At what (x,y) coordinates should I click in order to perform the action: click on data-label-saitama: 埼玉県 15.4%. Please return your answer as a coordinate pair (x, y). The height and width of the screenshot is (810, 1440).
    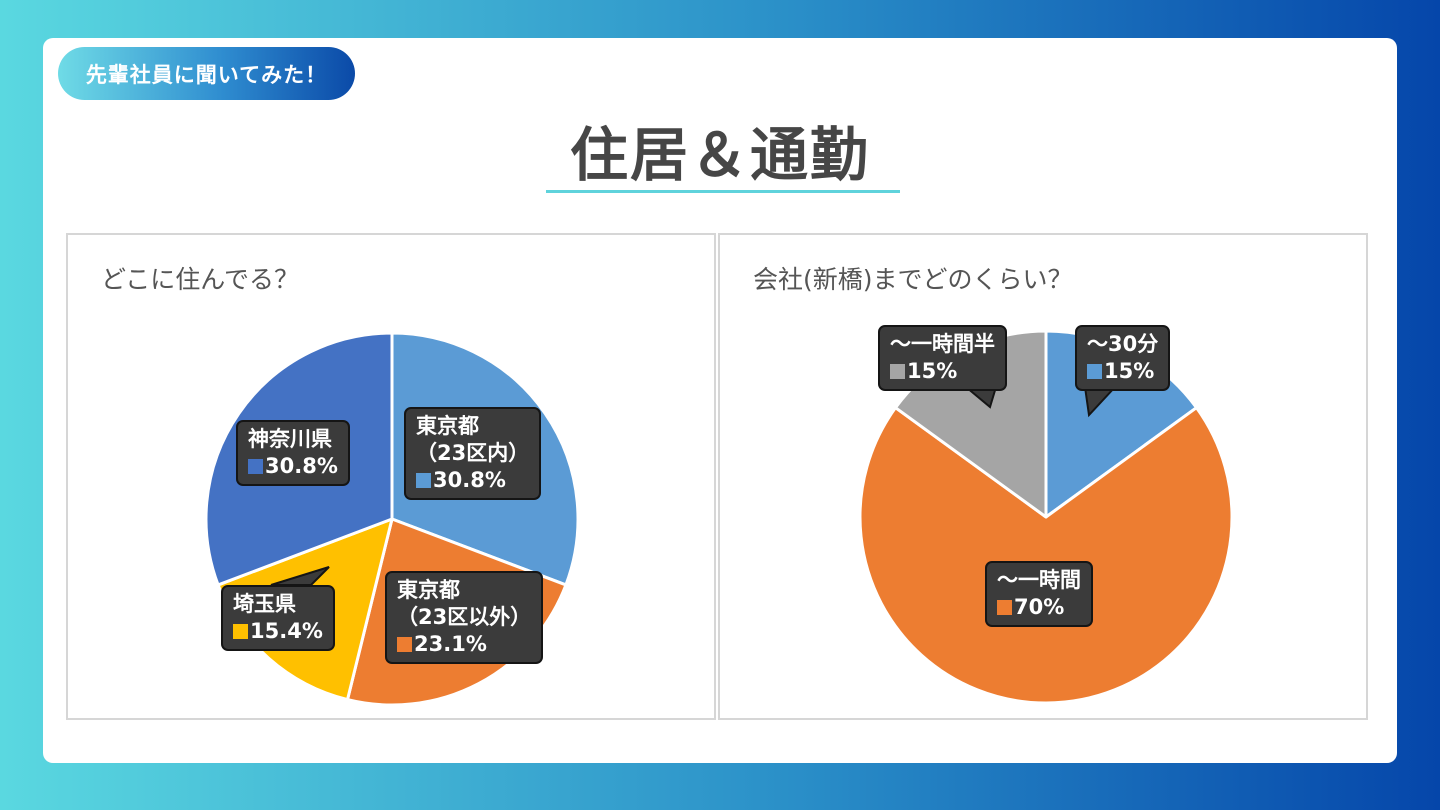
    Looking at the image, I should click on (278, 618).